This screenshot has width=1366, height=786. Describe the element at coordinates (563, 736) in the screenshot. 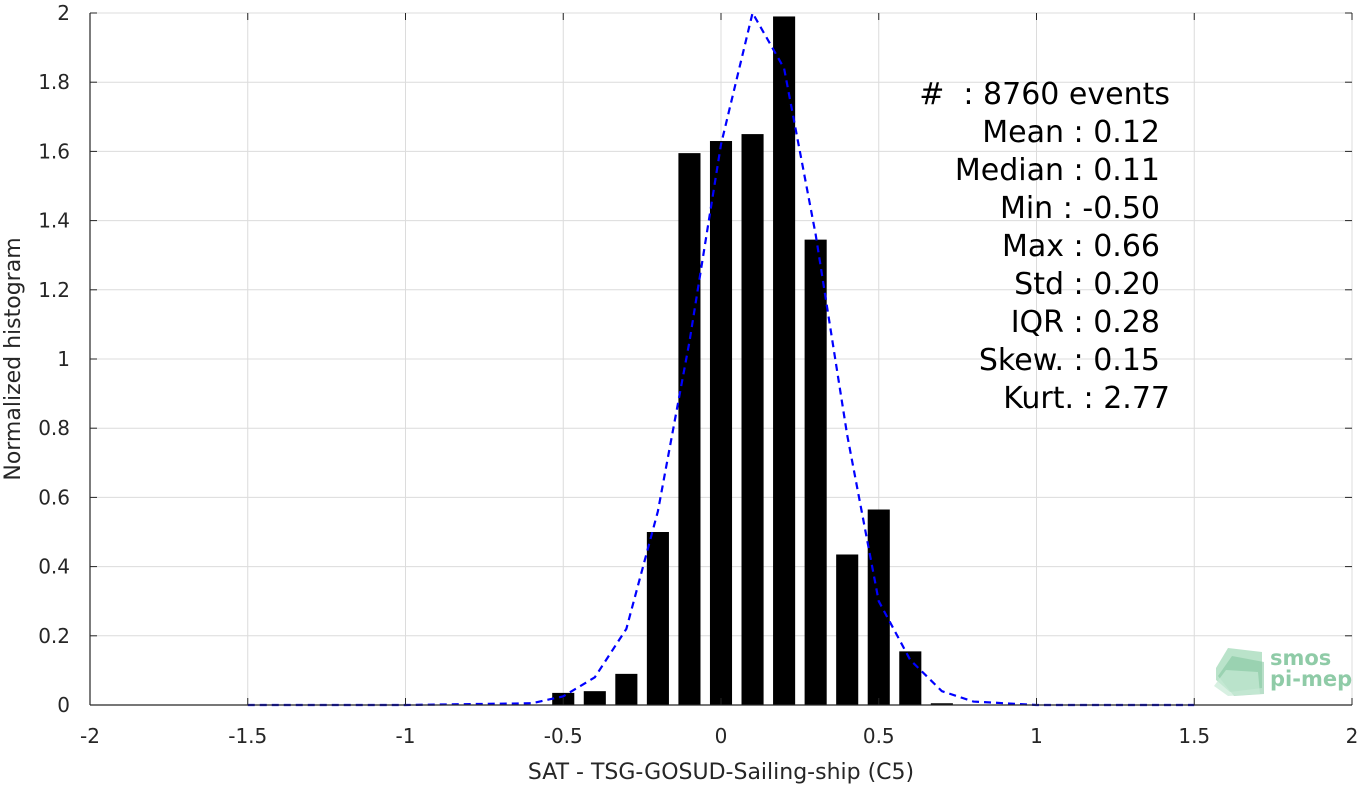

I see `x-tick-label: -0.5` at that location.